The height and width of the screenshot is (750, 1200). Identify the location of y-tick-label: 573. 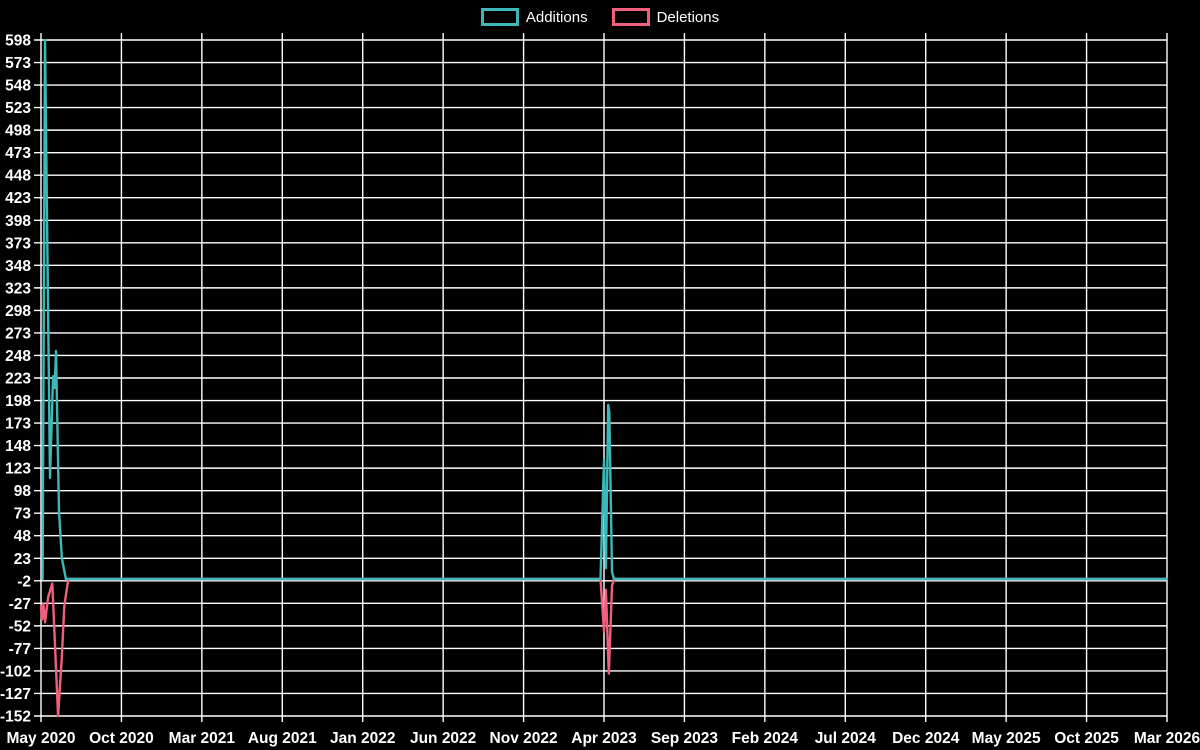
(18, 63).